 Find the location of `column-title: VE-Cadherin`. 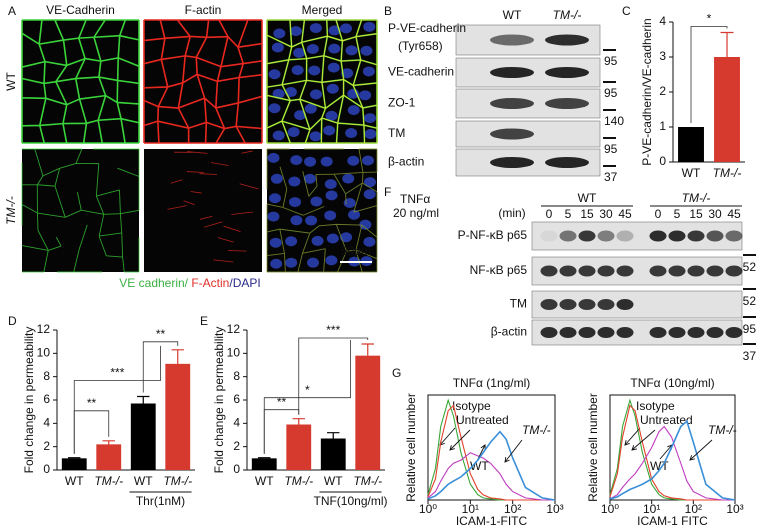

column-title: VE-Cadherin is located at coordinates (80, 10).